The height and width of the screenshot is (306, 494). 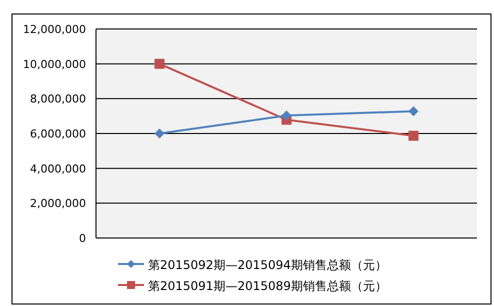 What do you see at coordinates (82, 238) in the screenshot?
I see `y-tick-label: 0` at bounding box center [82, 238].